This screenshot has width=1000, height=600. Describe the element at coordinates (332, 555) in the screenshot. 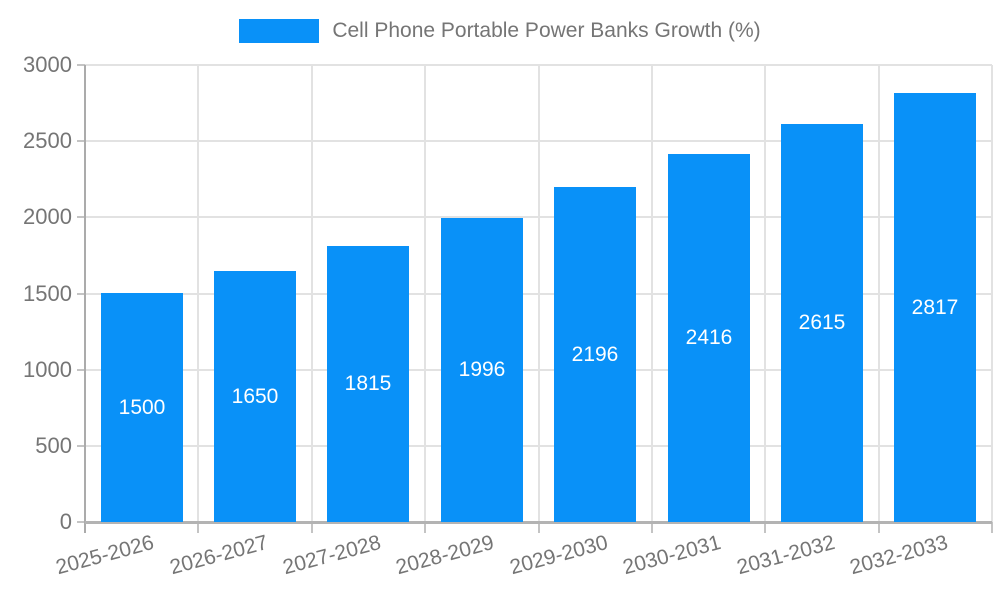

I see `x-tick-label: 2027-2028` at that location.